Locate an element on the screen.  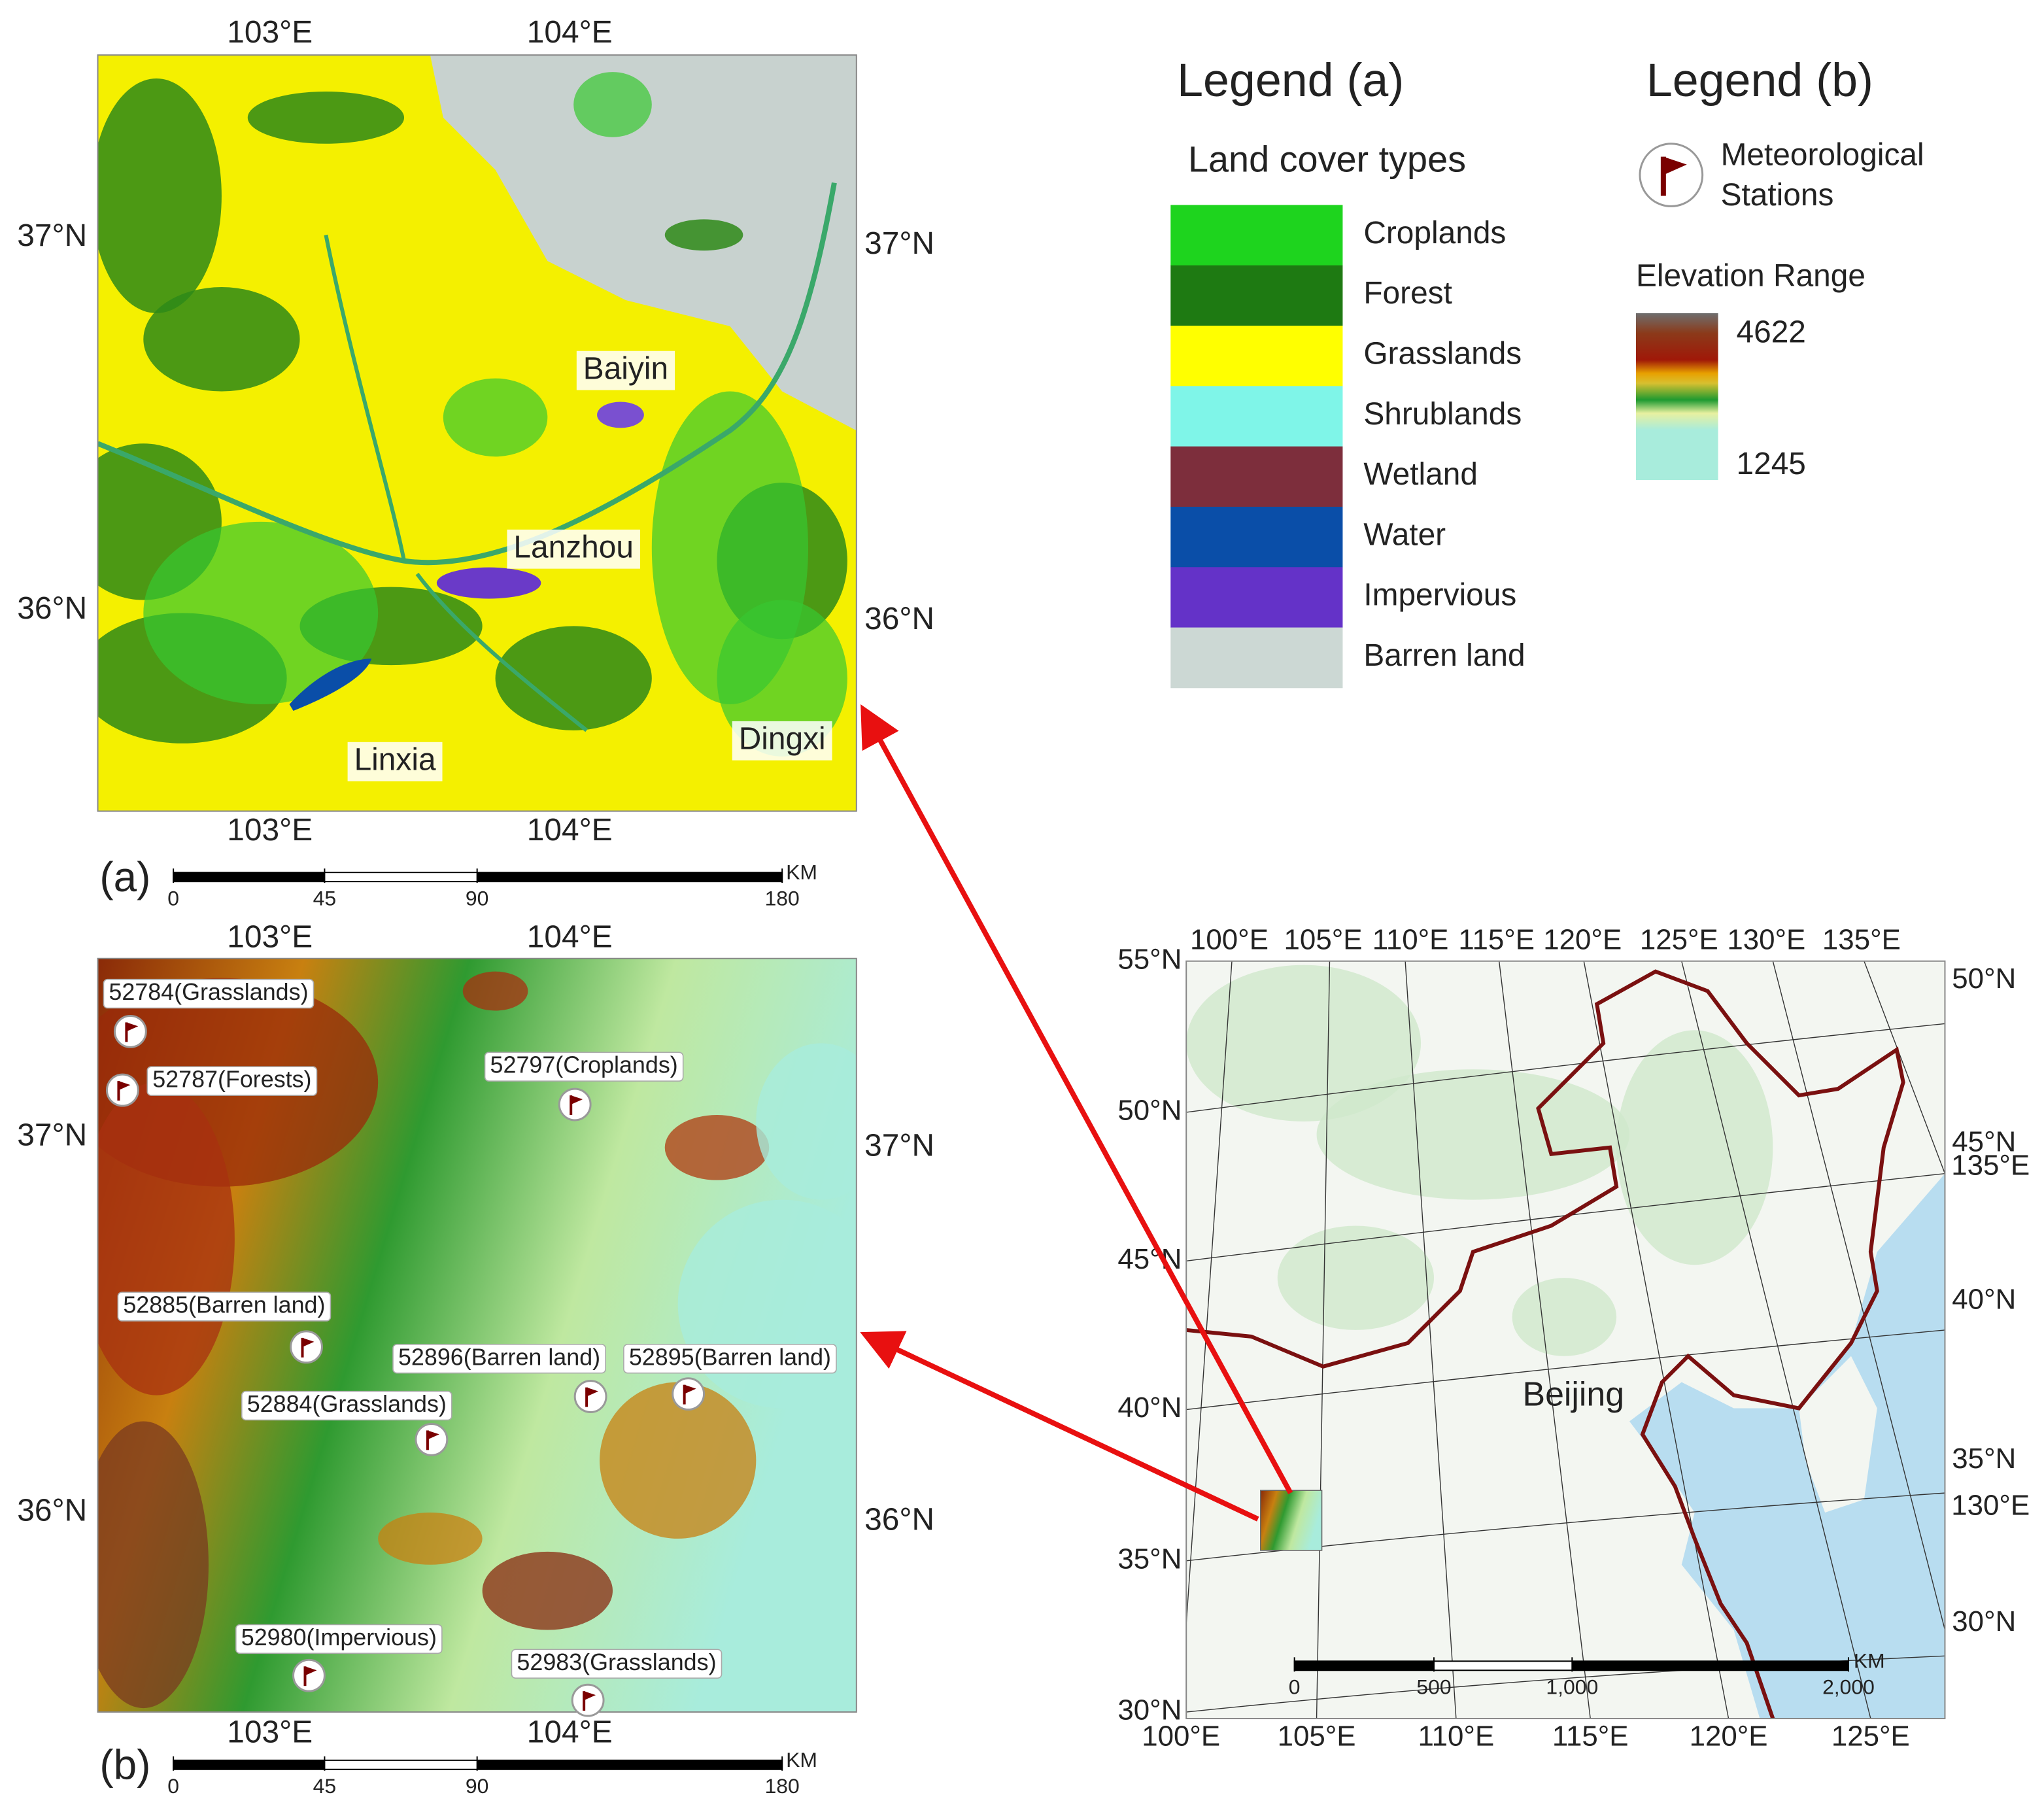
station-label: 52784(Grasslands) is located at coordinates (209, 992).